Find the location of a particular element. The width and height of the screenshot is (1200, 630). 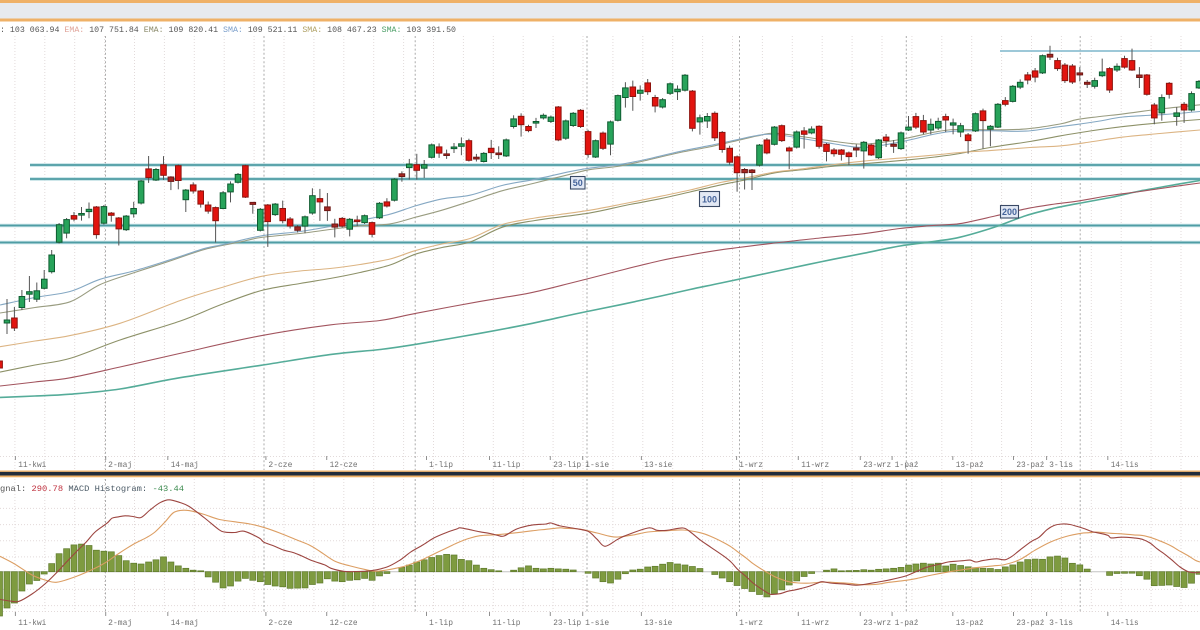

svg-text: 200 is located at coordinates (1009, 212).